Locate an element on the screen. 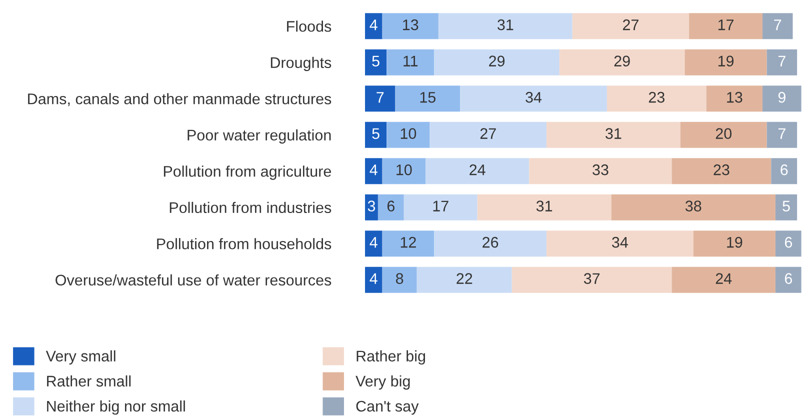 This screenshot has width=803, height=418. y-tick-label: Poor water regulation is located at coordinates (259, 136).